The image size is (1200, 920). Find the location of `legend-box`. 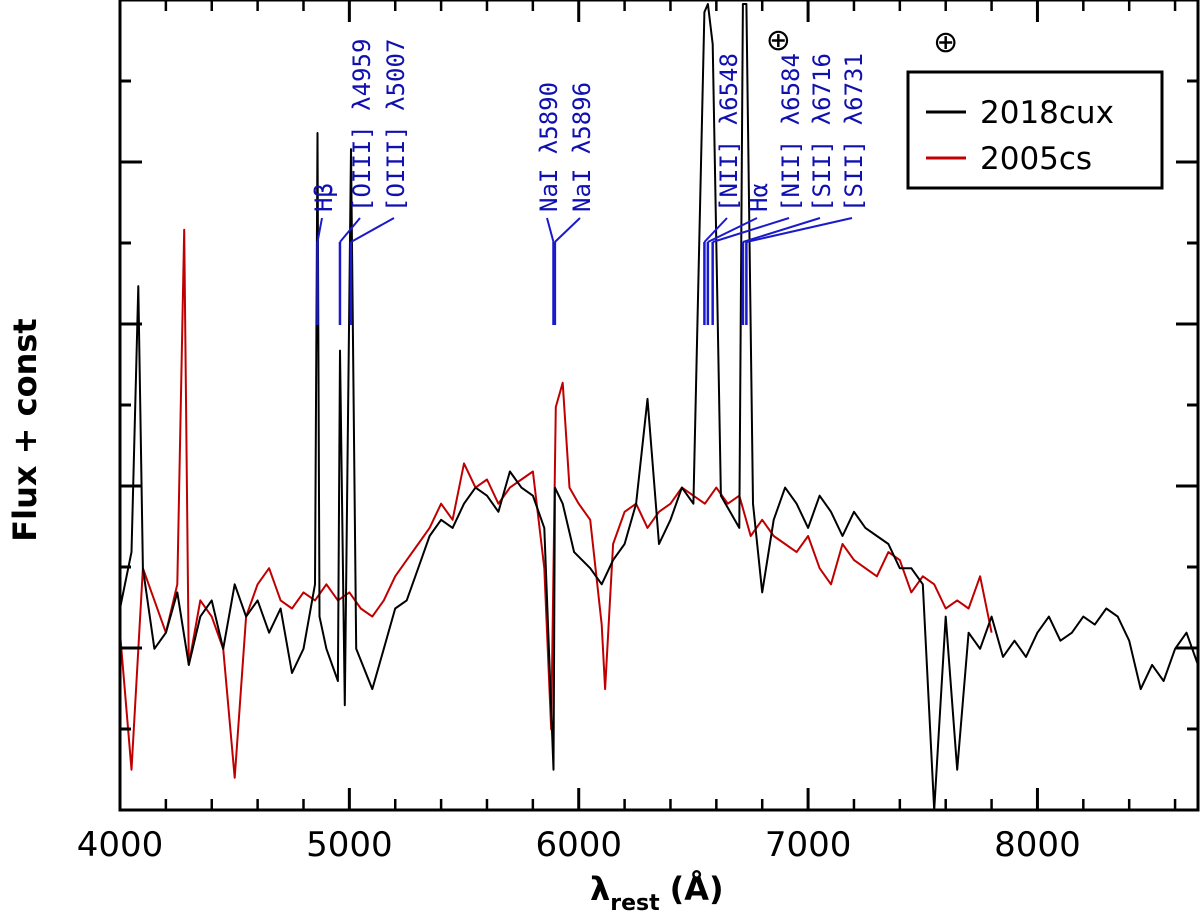

legend-box is located at coordinates (1035, 130).